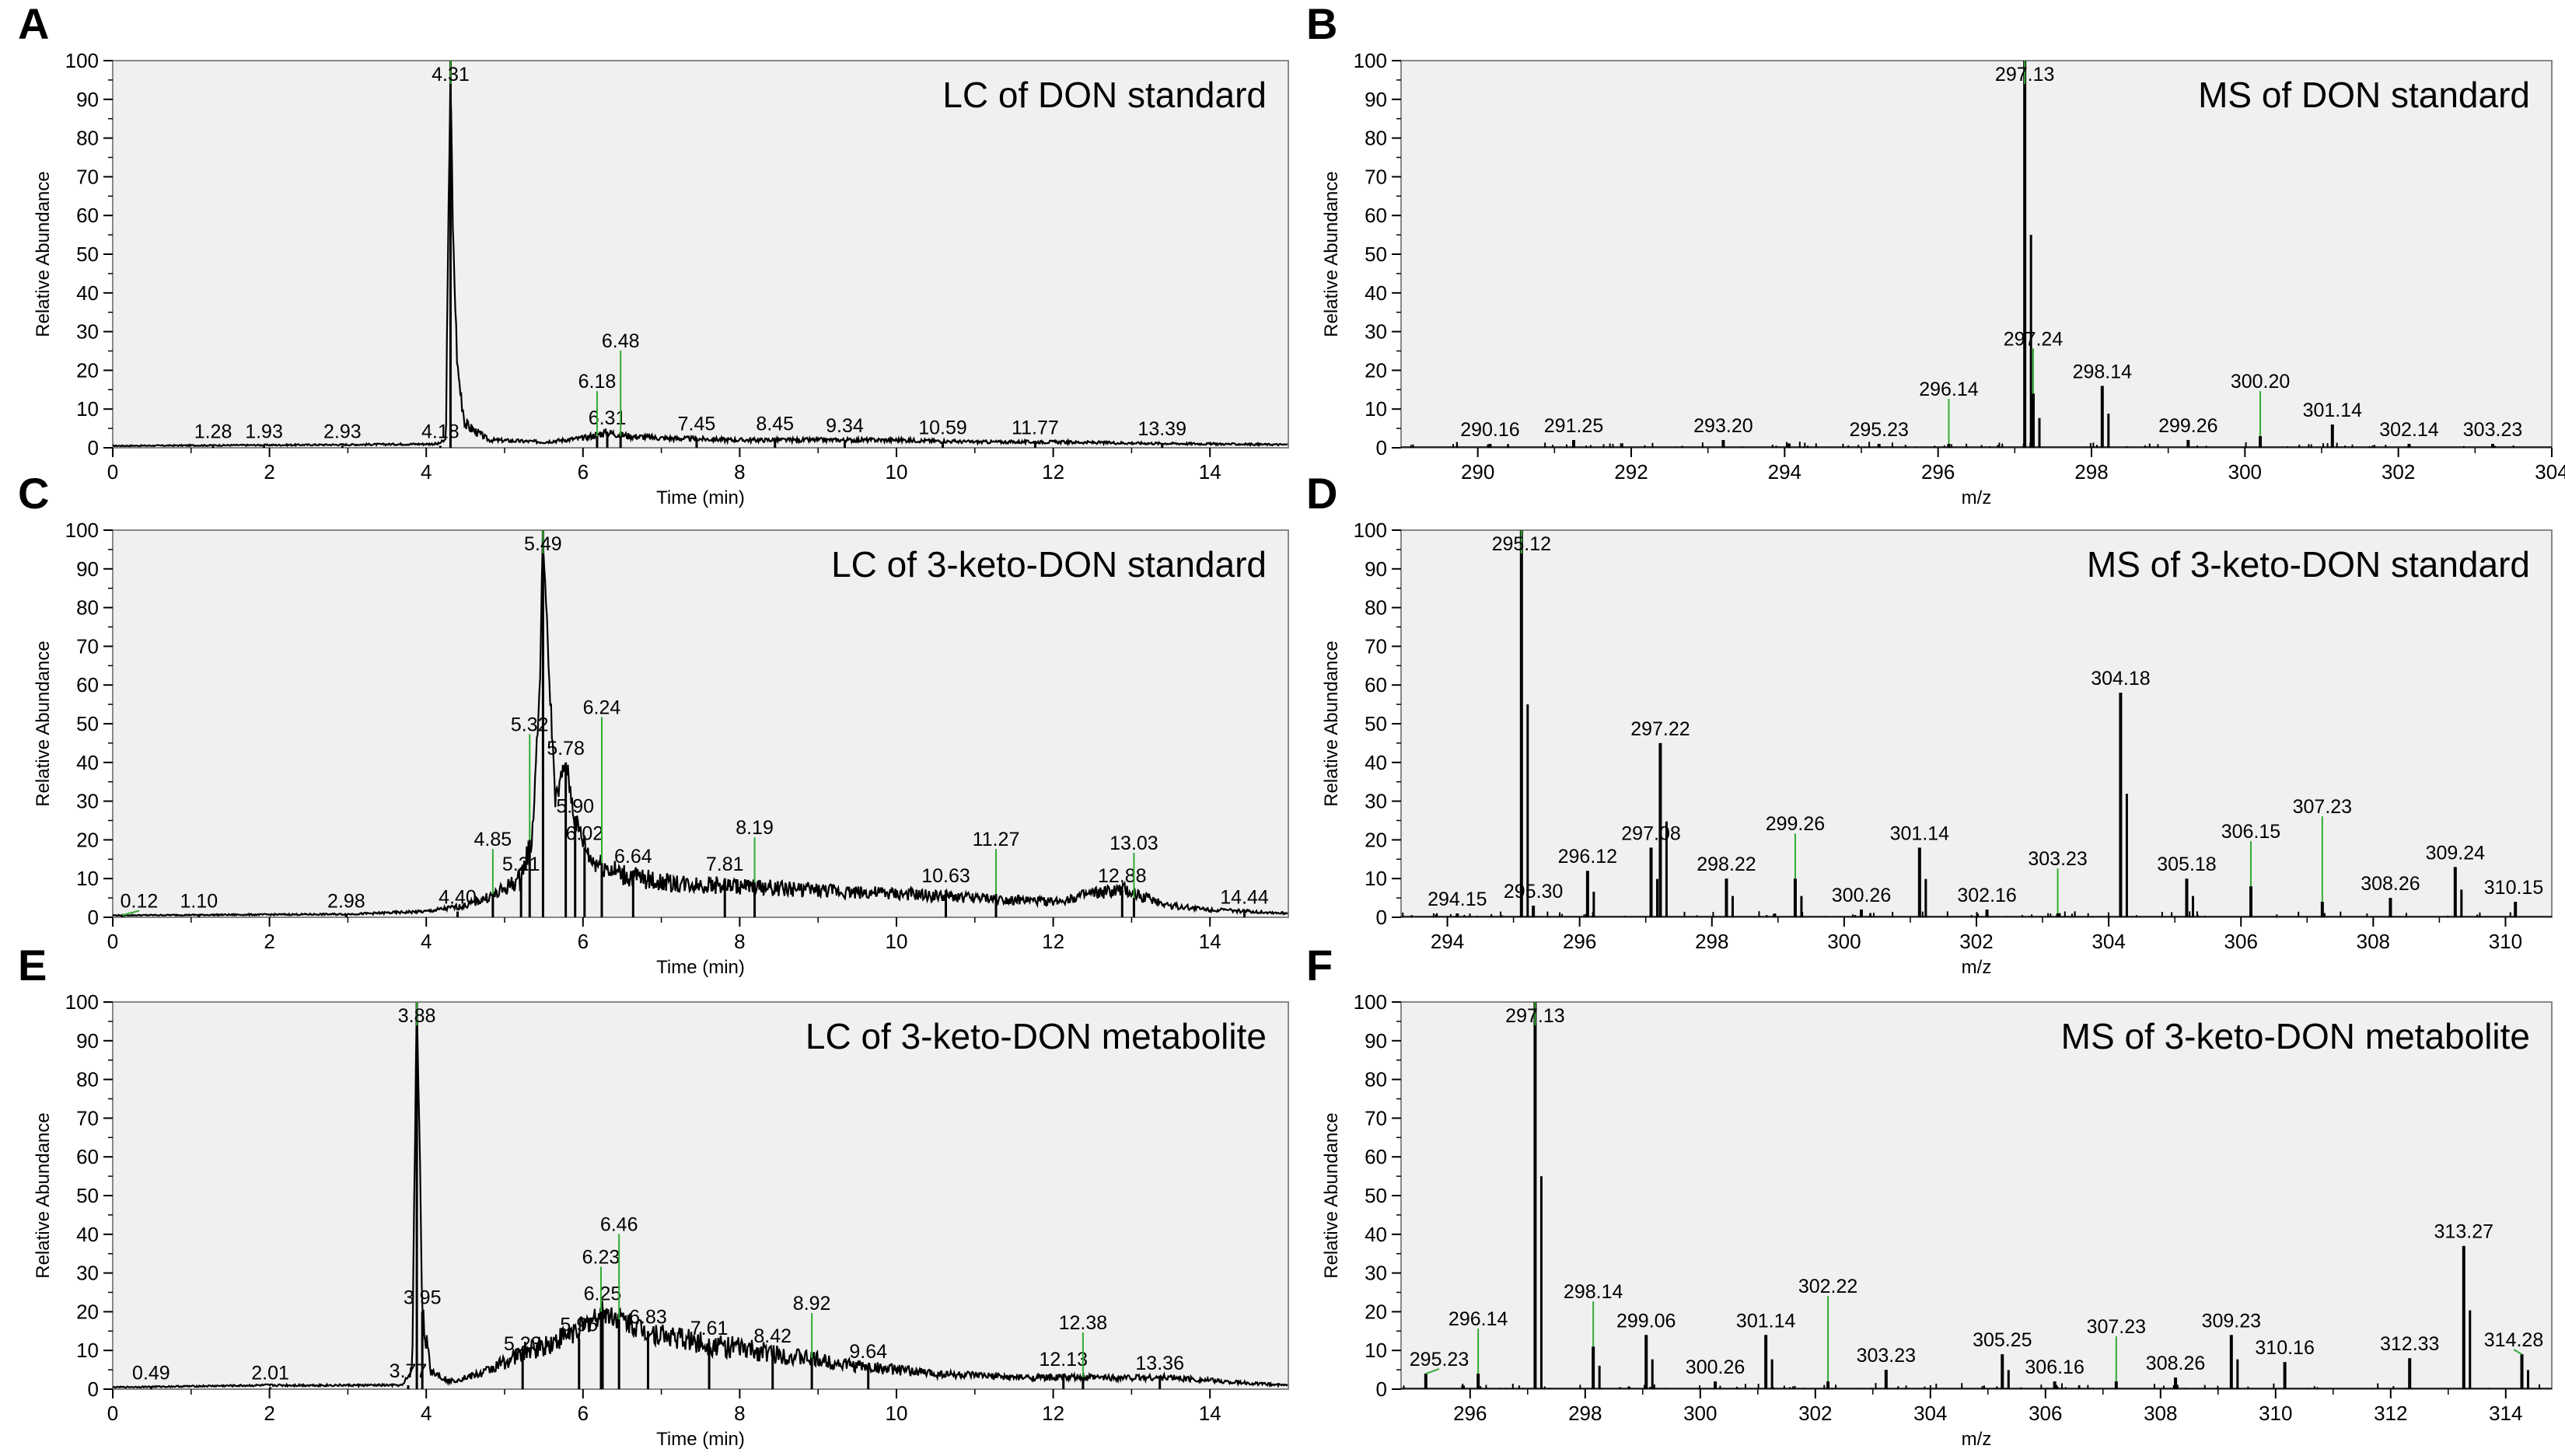 The image size is (2565, 1456). What do you see at coordinates (417, 1016) in the screenshot?
I see `peak-label: 3.88` at bounding box center [417, 1016].